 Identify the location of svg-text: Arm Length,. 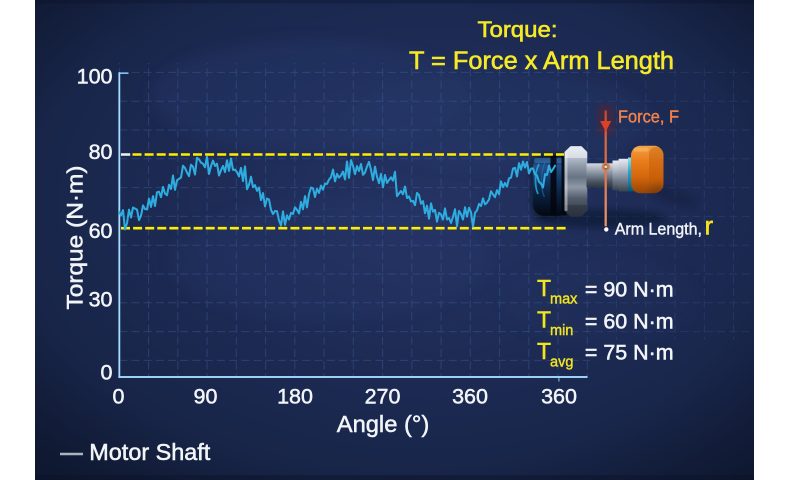
(658, 229).